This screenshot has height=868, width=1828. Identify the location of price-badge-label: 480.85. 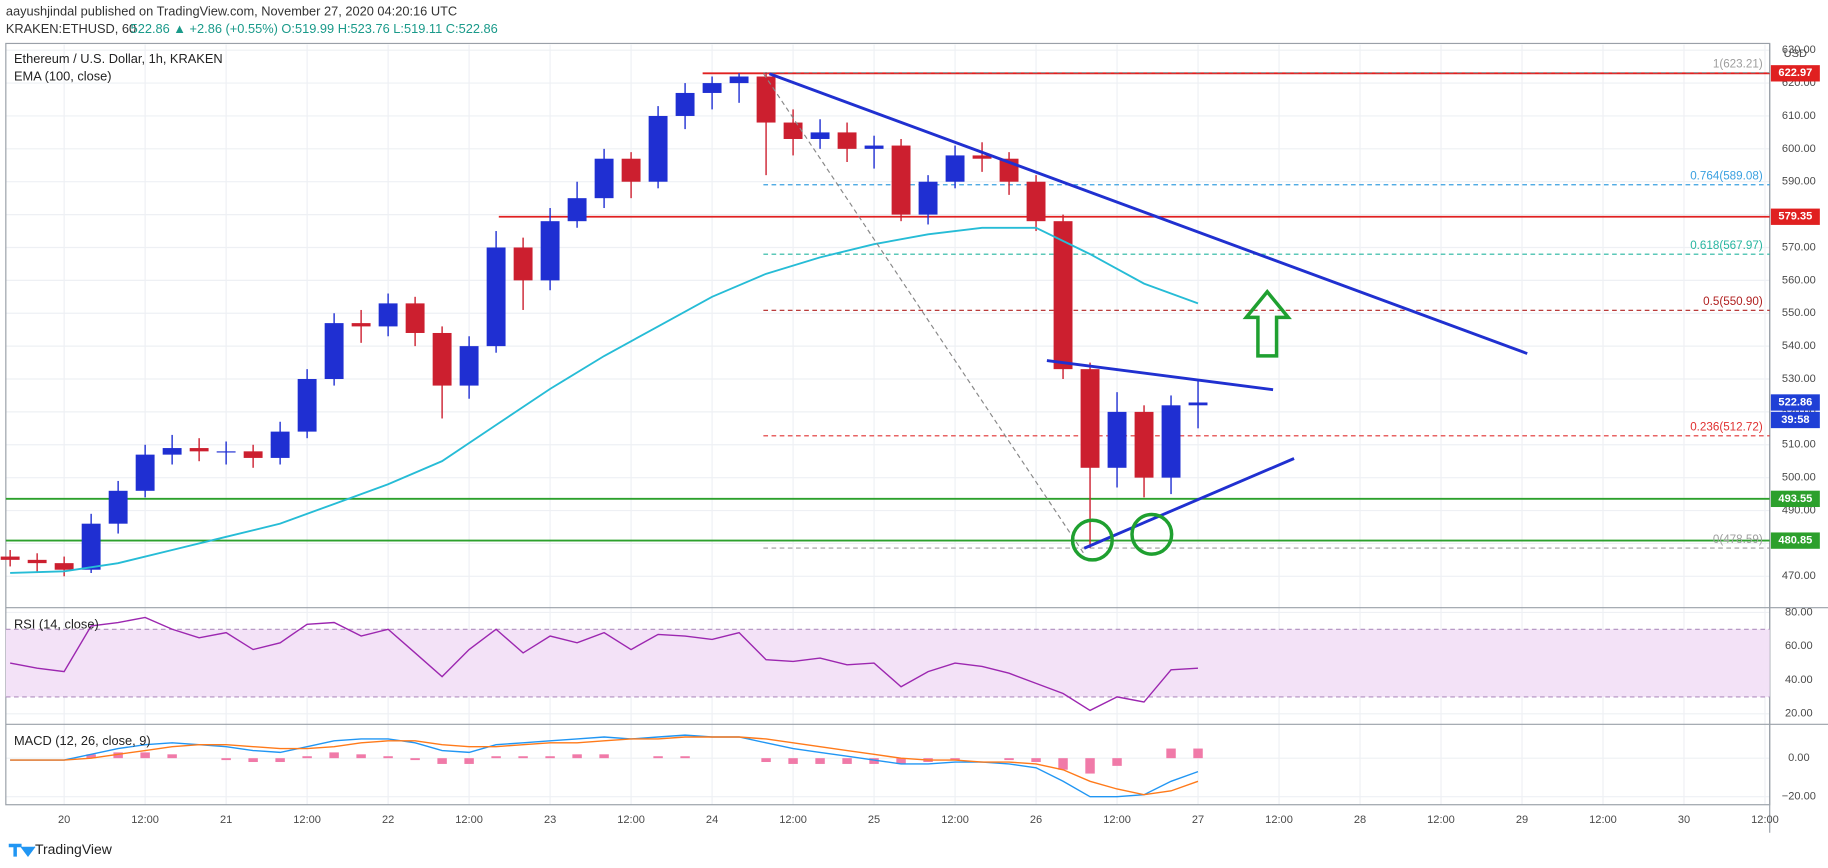
(1795, 541).